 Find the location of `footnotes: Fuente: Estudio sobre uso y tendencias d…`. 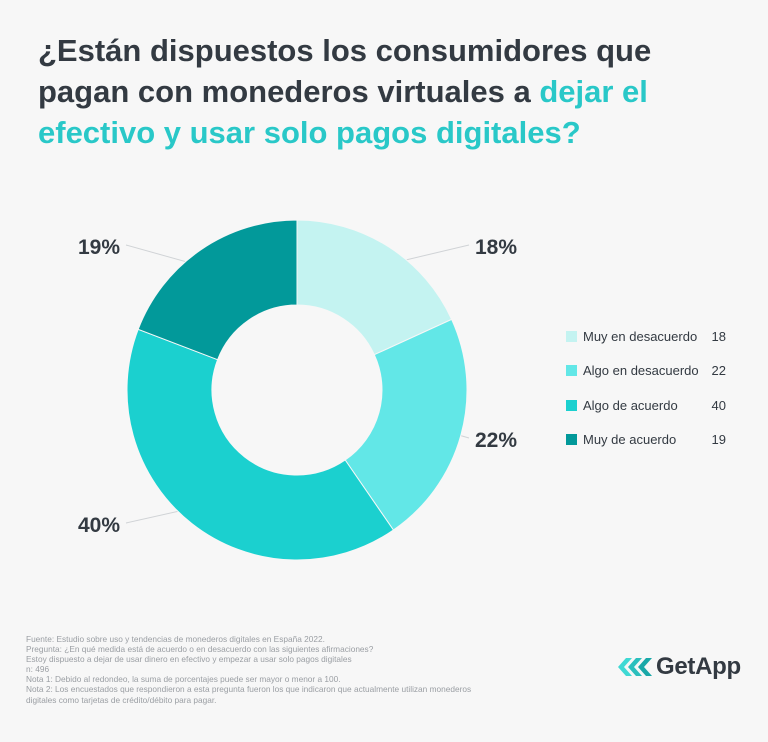

footnotes: Fuente: Estudio sobre uso y tendencias d… is located at coordinates (286, 669).